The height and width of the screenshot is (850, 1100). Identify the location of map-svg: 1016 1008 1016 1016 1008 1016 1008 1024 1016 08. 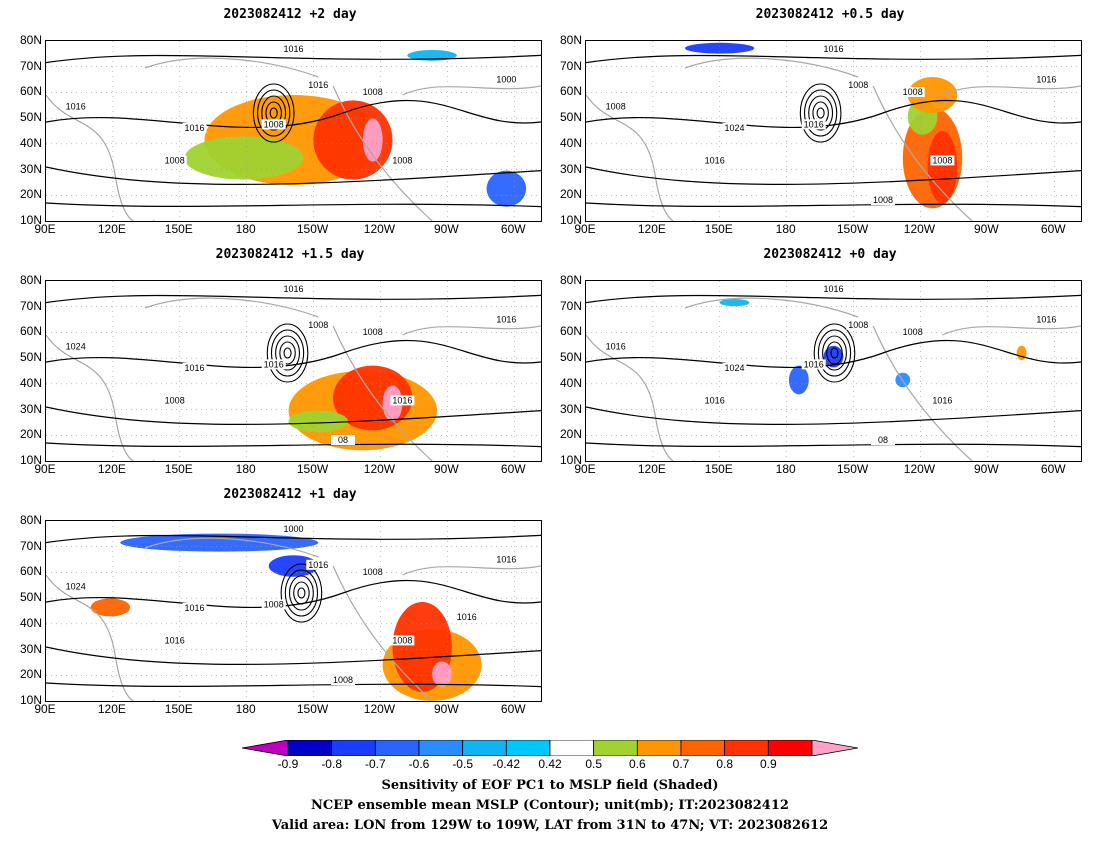
(293, 371).